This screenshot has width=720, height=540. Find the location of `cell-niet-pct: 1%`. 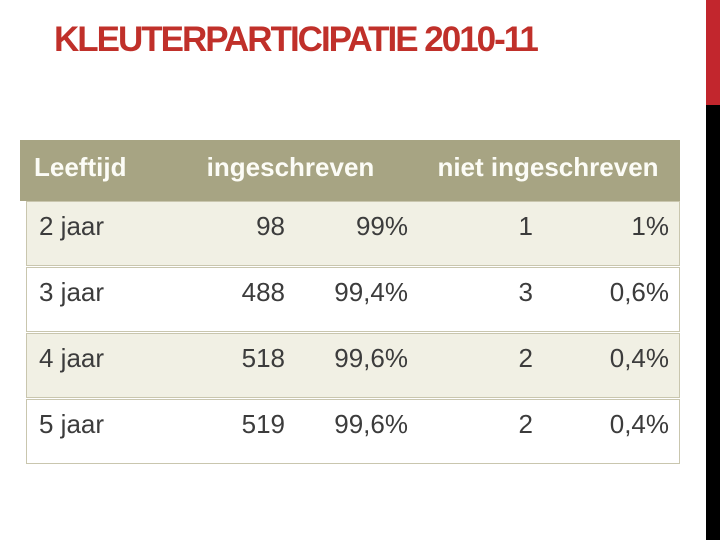

cell-niet-pct: 1% is located at coordinates (650, 226).